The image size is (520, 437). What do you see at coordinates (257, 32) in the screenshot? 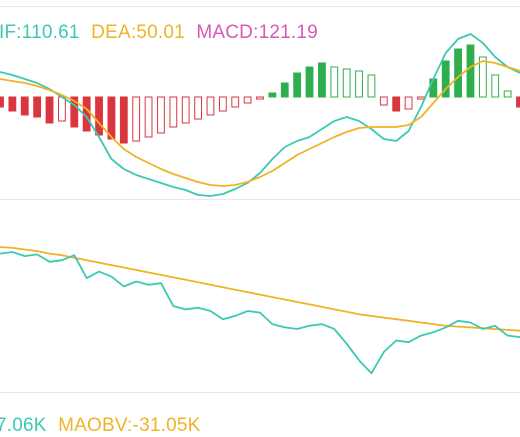
I see `macd-legend-label: MACD:121.19` at bounding box center [257, 32].